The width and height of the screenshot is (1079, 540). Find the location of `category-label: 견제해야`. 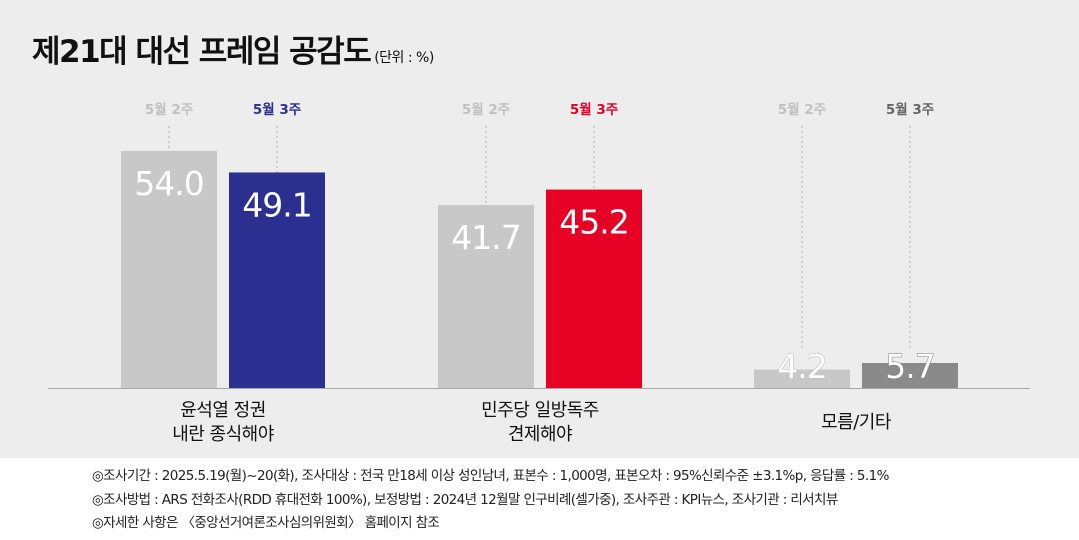

category-label: 견제해야 is located at coordinates (540, 434).